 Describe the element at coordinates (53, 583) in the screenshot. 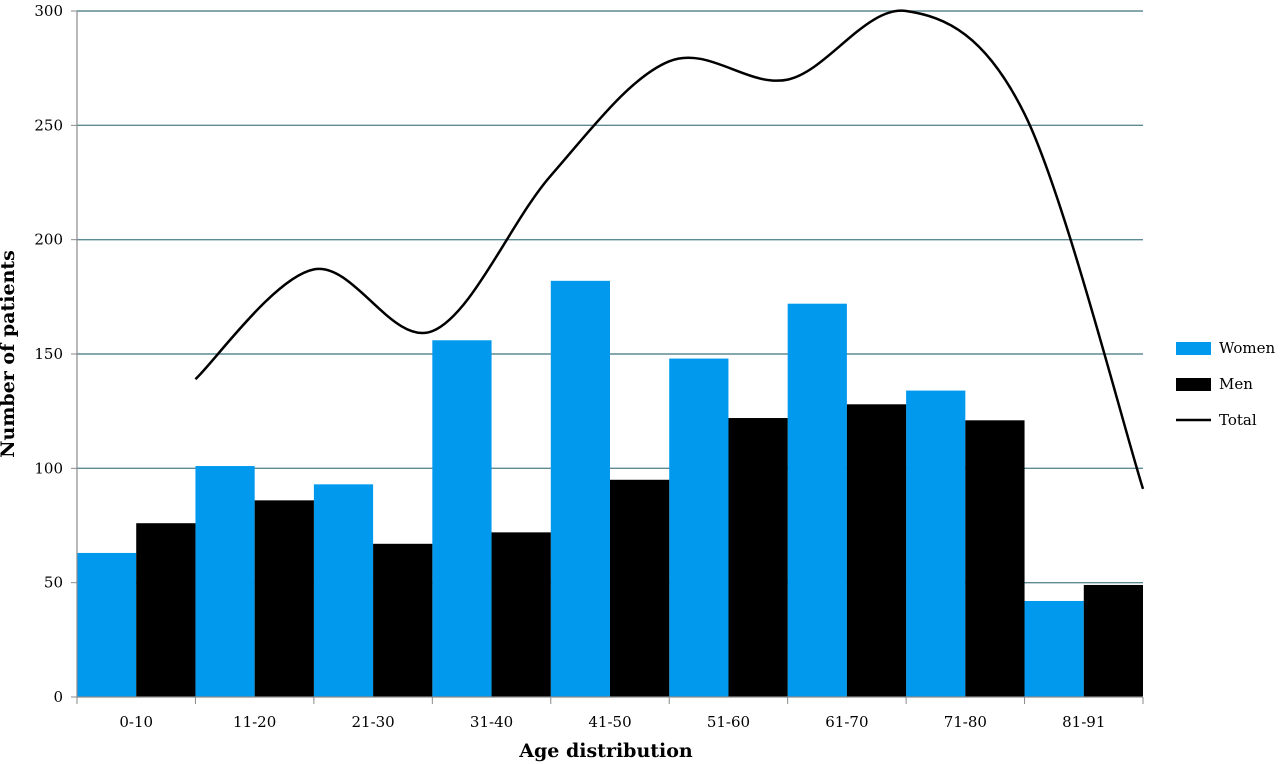

I see `y-tick-label-1: 50` at that location.